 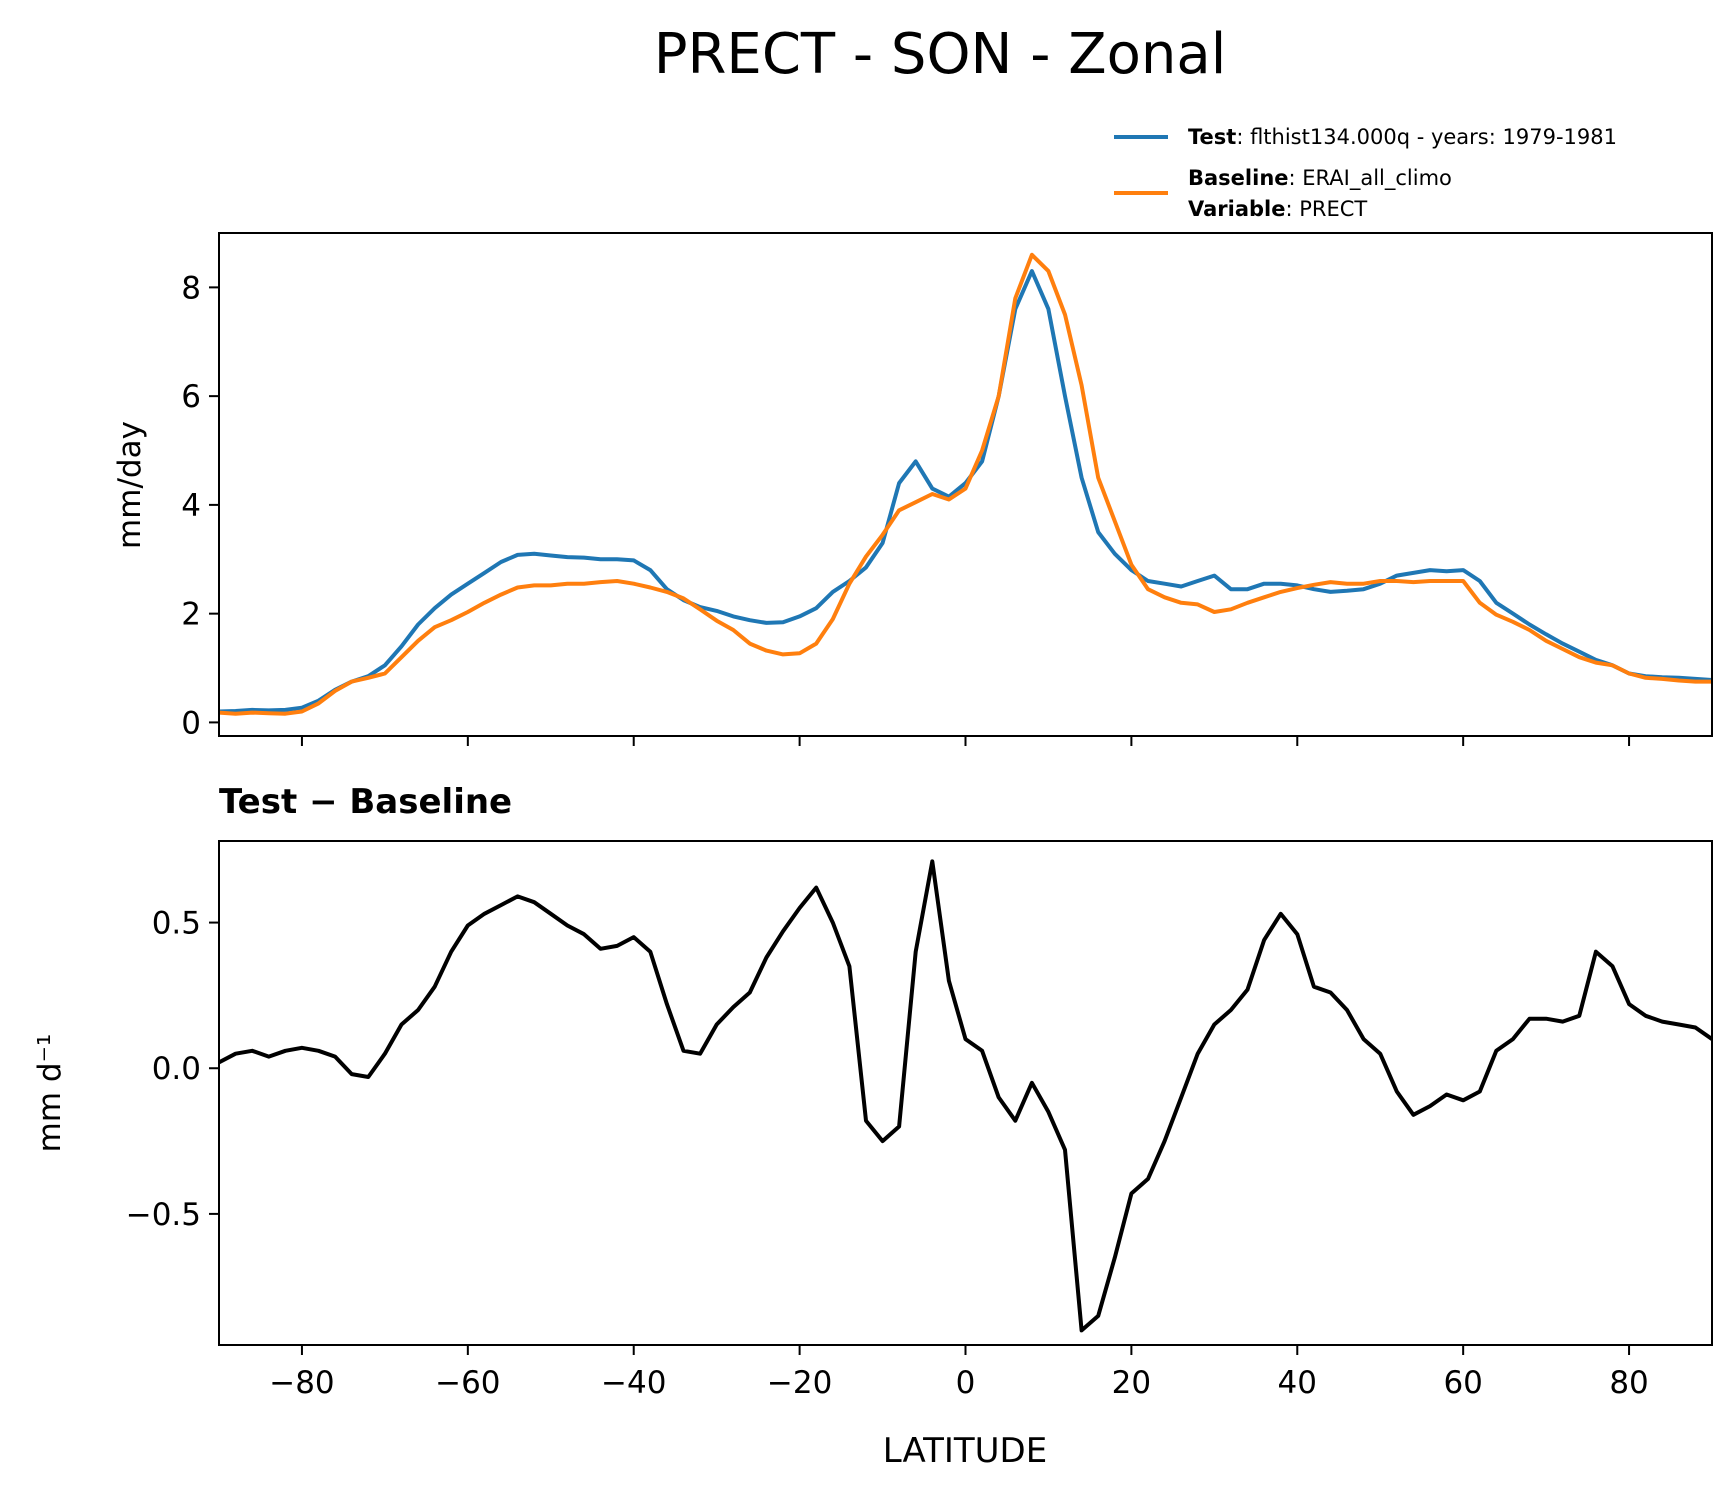 I want to click on x-tick-label: −40, so click(x=633, y=1383).